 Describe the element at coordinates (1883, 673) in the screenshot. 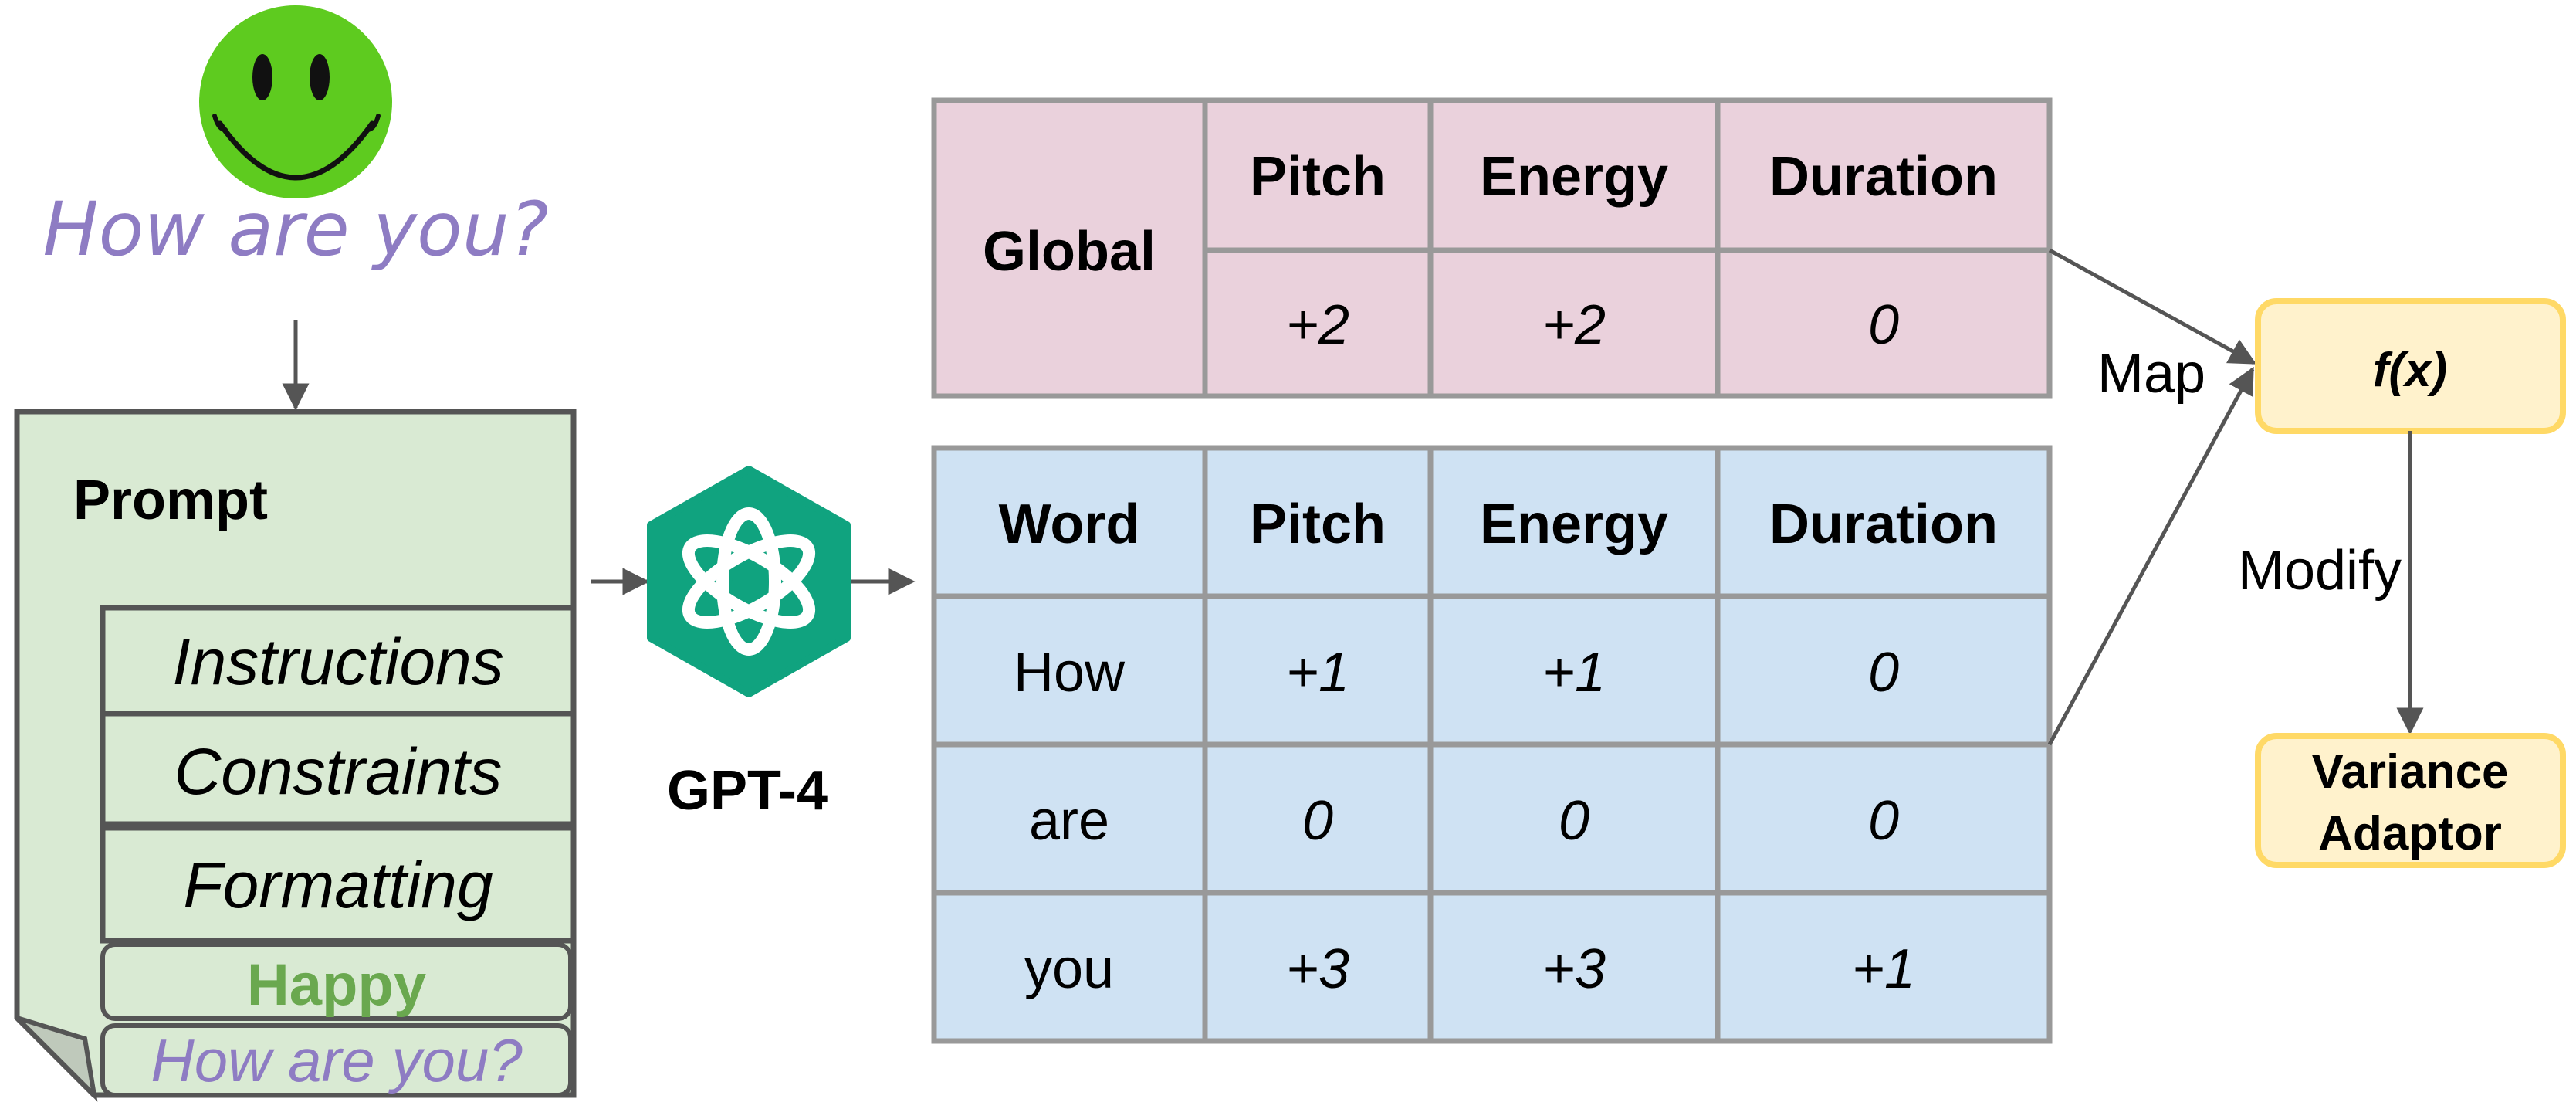

I see `word-row-1-duration: 0` at that location.